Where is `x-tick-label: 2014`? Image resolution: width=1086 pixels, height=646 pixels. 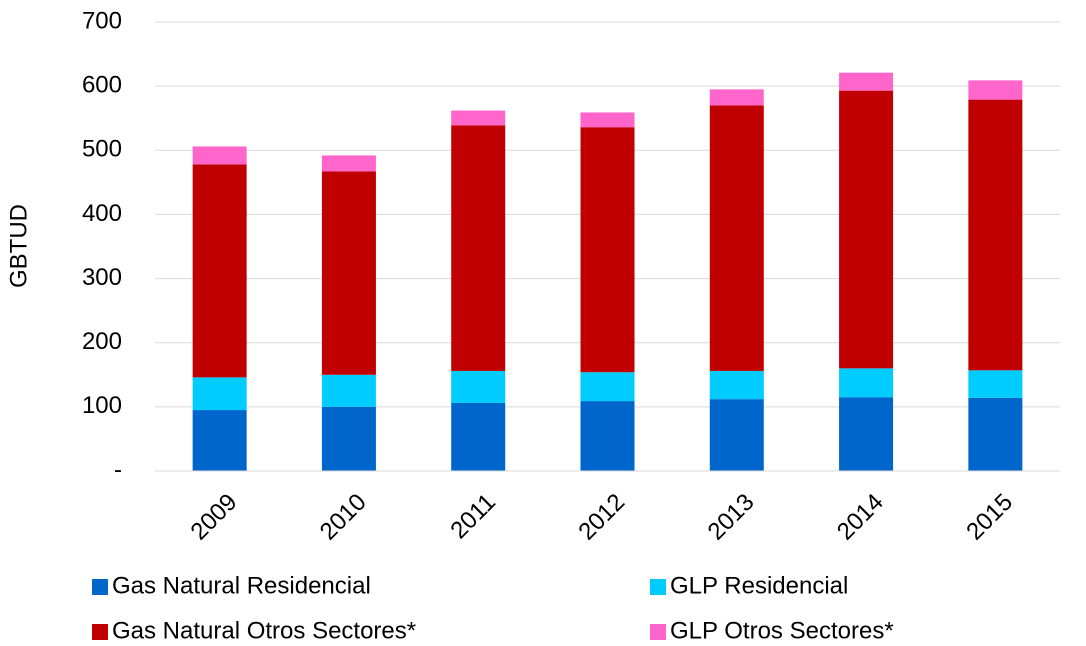
x-tick-label: 2014 is located at coordinates (860, 517).